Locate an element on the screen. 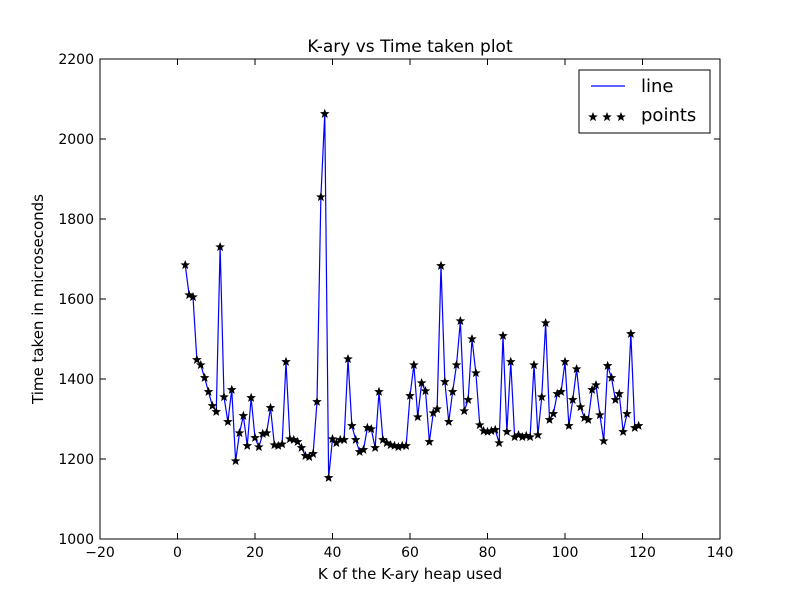 This screenshot has height=600, width=800. x-tick-label: 20 is located at coordinates (255, 553).